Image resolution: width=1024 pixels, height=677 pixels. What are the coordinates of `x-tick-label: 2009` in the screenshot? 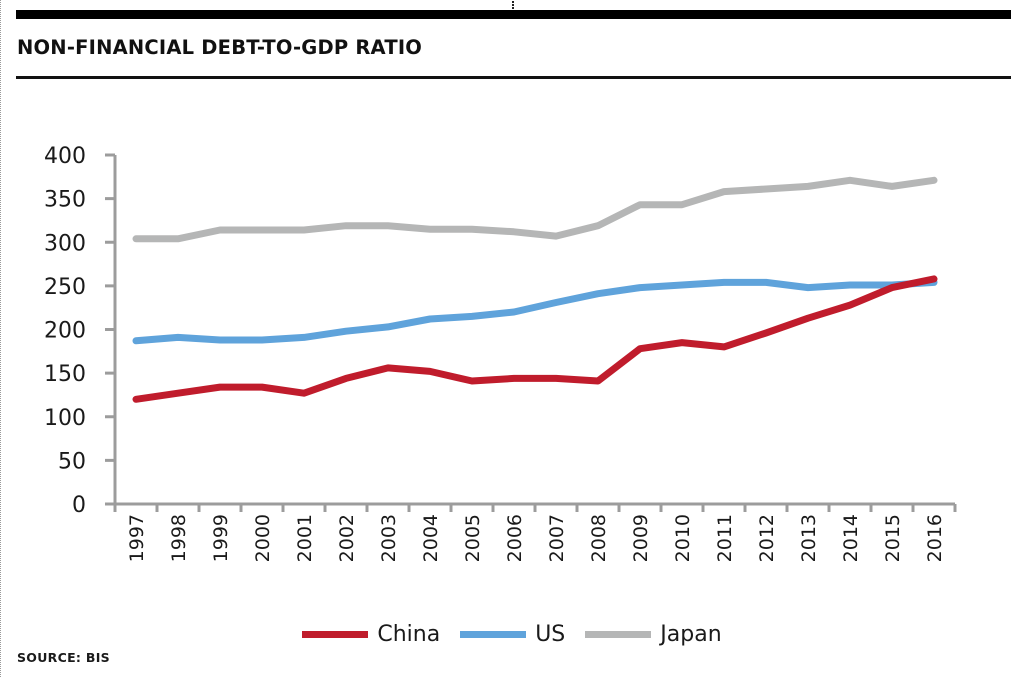 It's located at (641, 538).